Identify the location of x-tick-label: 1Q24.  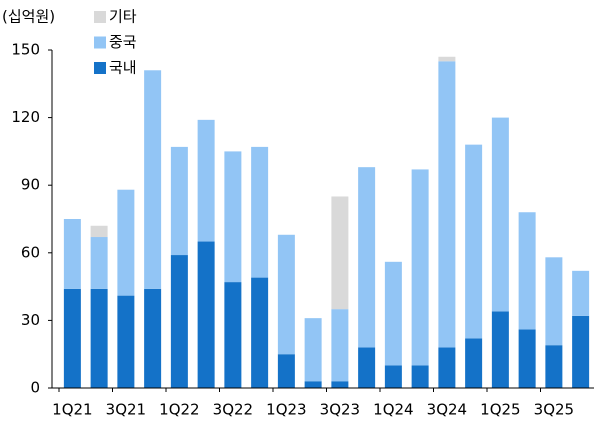
(393, 410).